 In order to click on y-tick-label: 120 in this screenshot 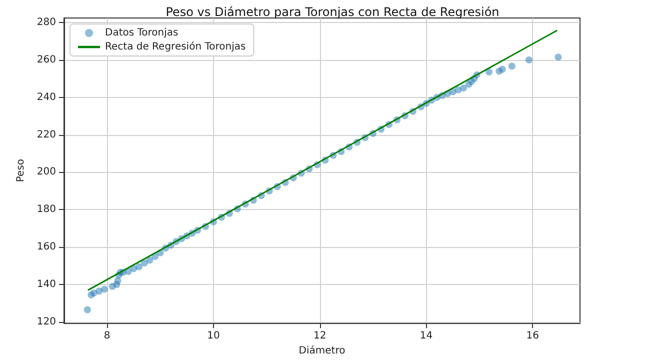, I will do `click(46, 322)`.